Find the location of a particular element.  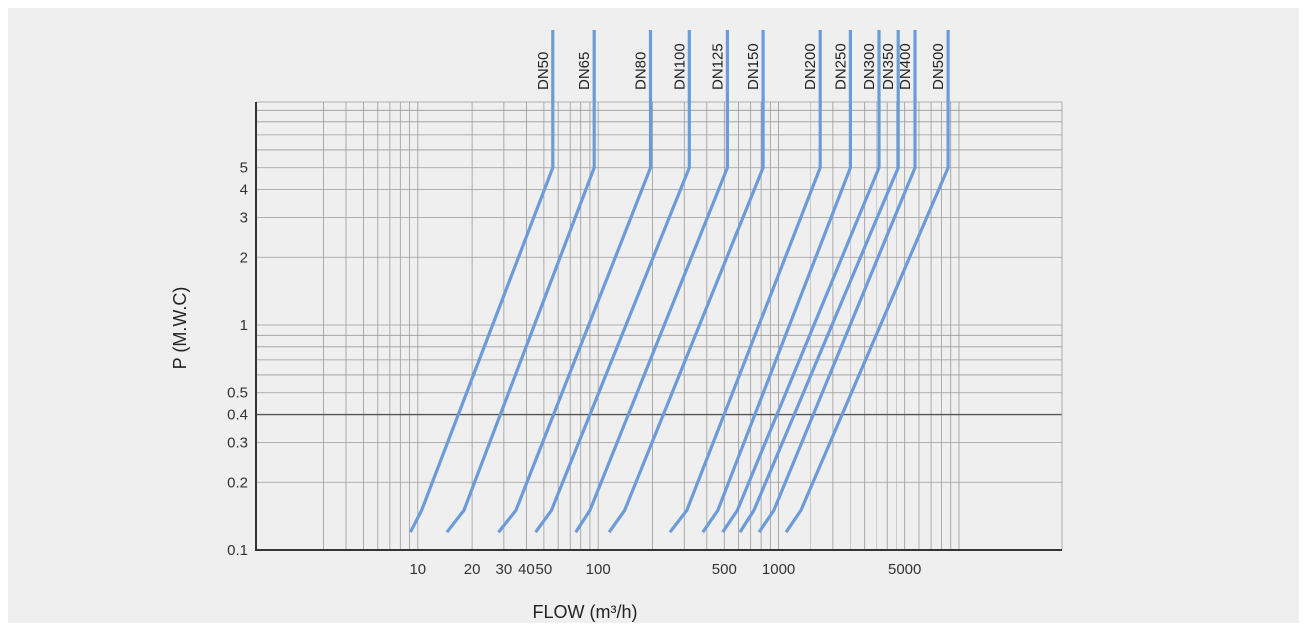

x-axis-title: FLOW (m³/h) is located at coordinates (585, 612).